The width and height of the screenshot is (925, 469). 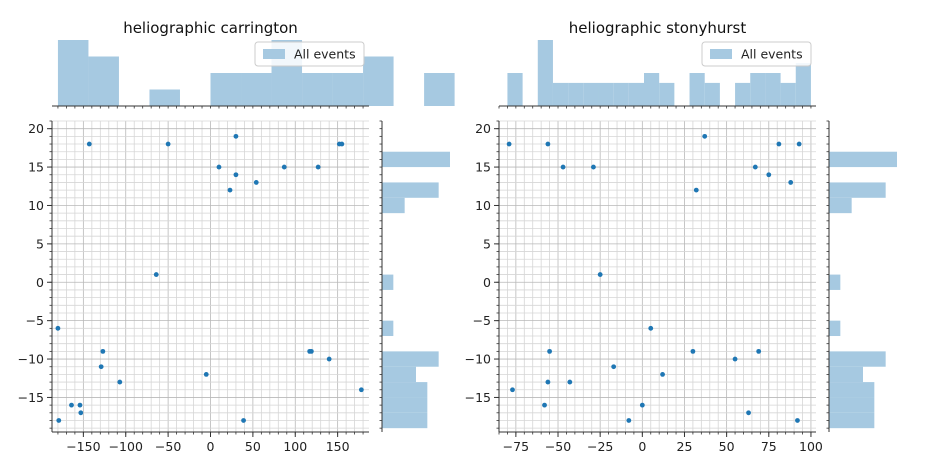 I want to click on y-tick-label: 0, so click(x=487, y=282).